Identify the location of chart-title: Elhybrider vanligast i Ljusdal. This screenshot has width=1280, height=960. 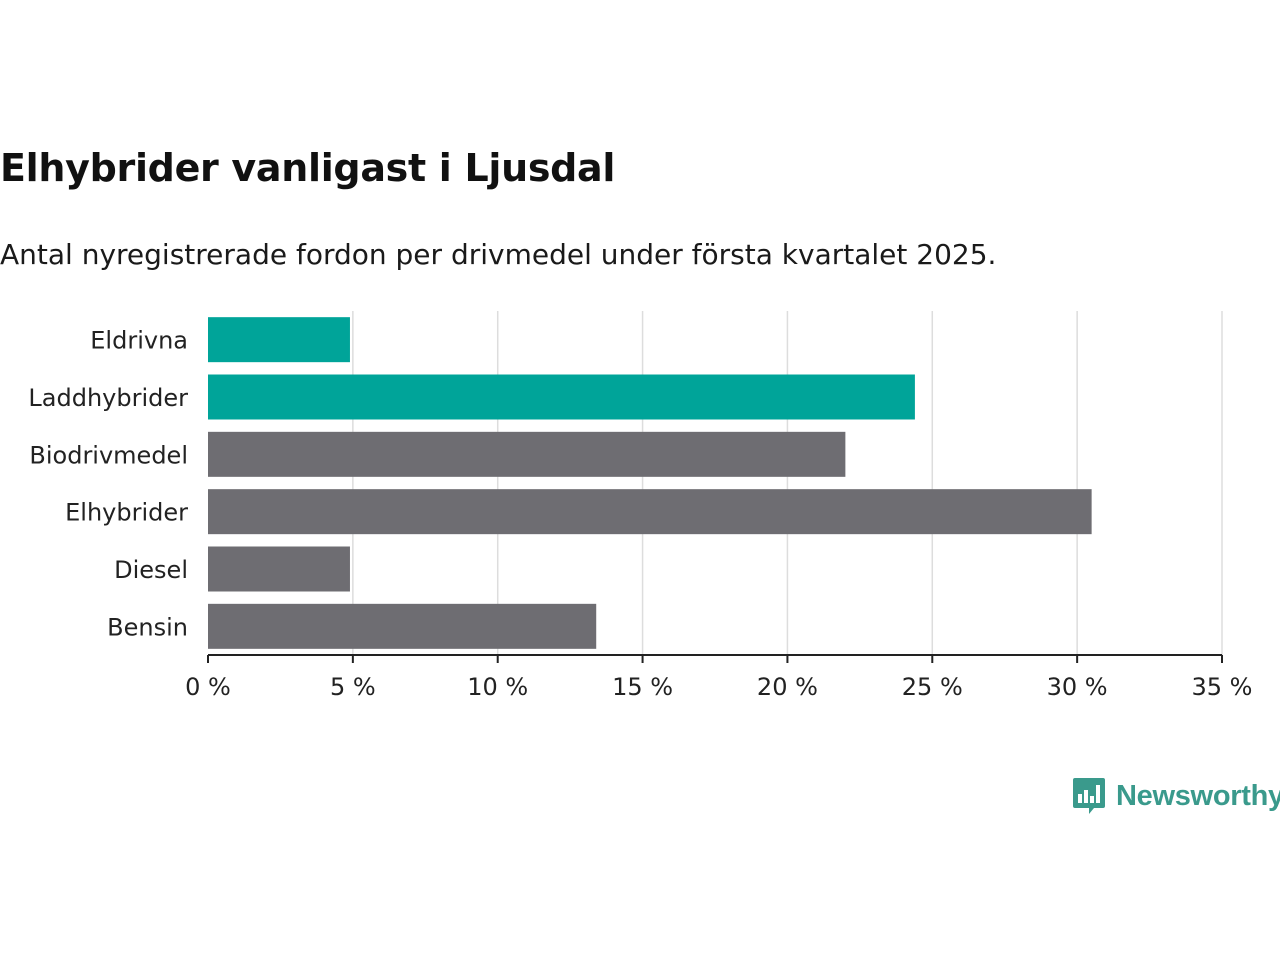
(308, 168).